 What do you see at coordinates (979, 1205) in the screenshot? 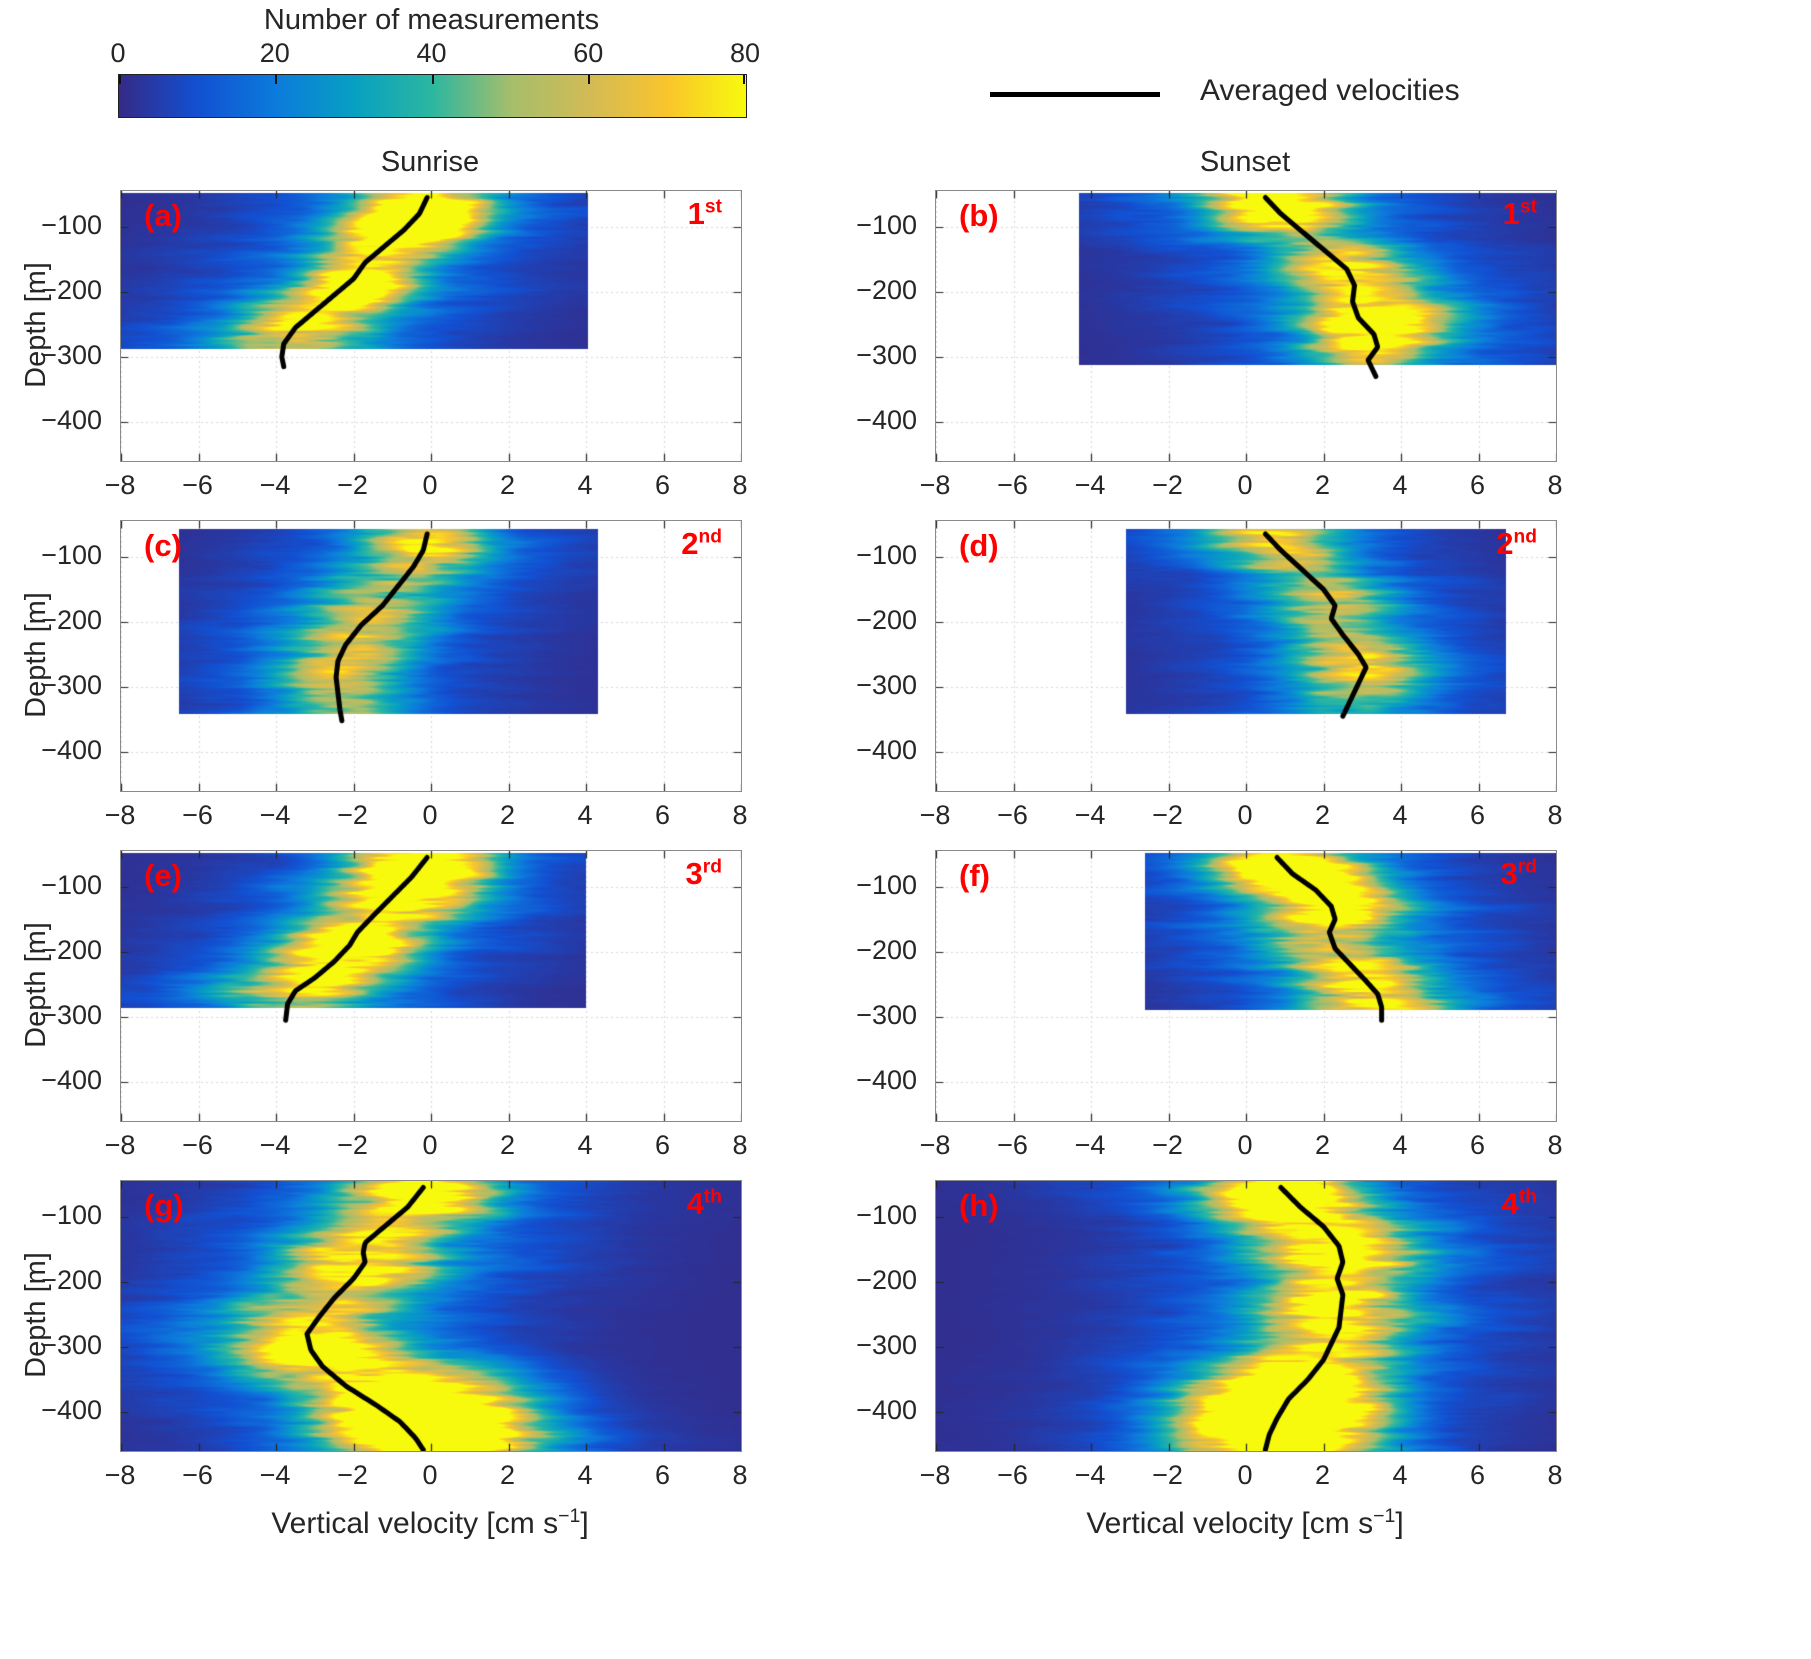
I see `panel-letter: (h)` at bounding box center [979, 1205].